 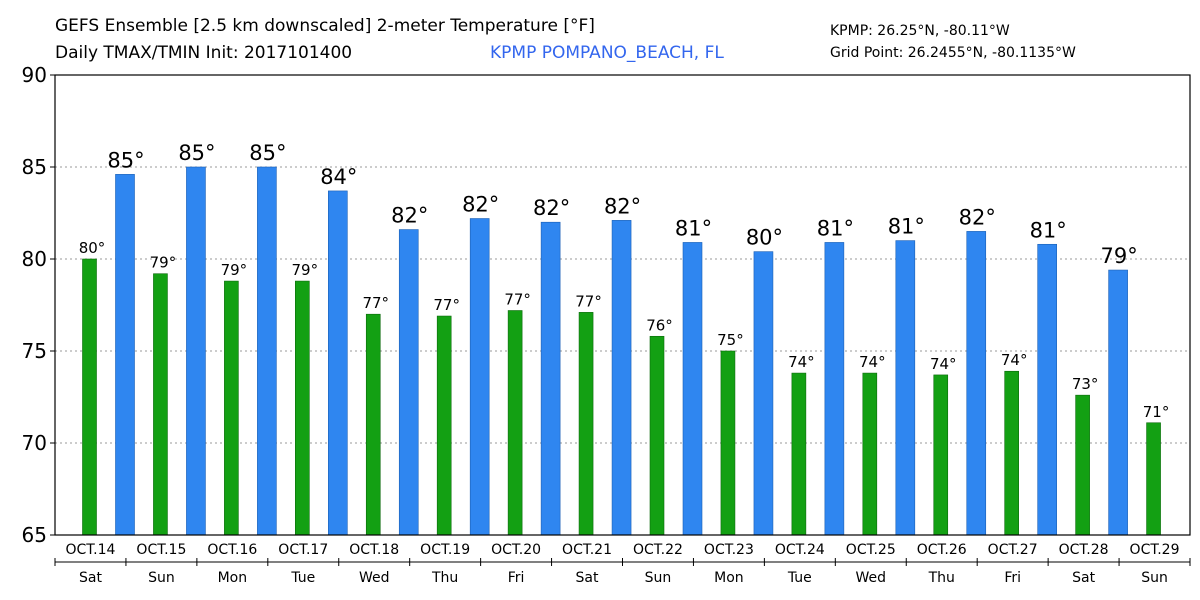 What do you see at coordinates (161, 550) in the screenshot?
I see `x-date-label: OCT.15` at bounding box center [161, 550].